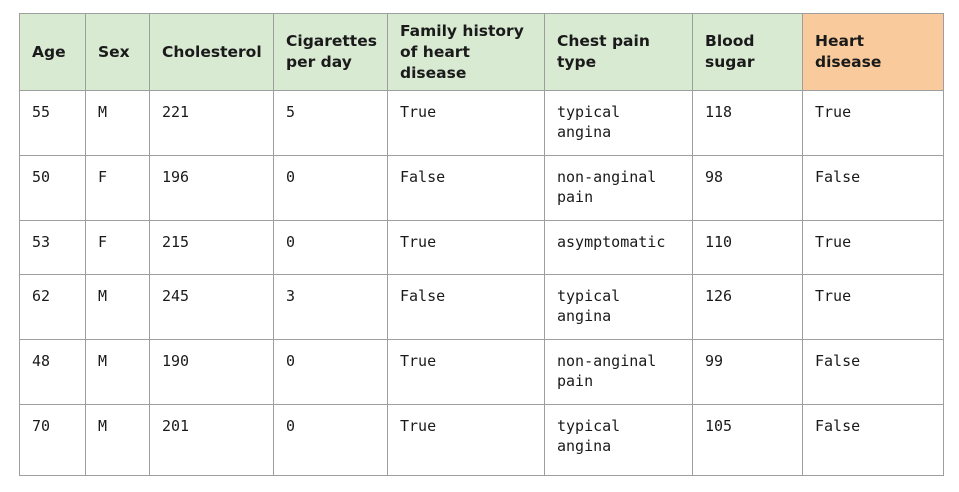 The image size is (959, 492). I want to click on cell-blood-sugar: 118, so click(747, 123).